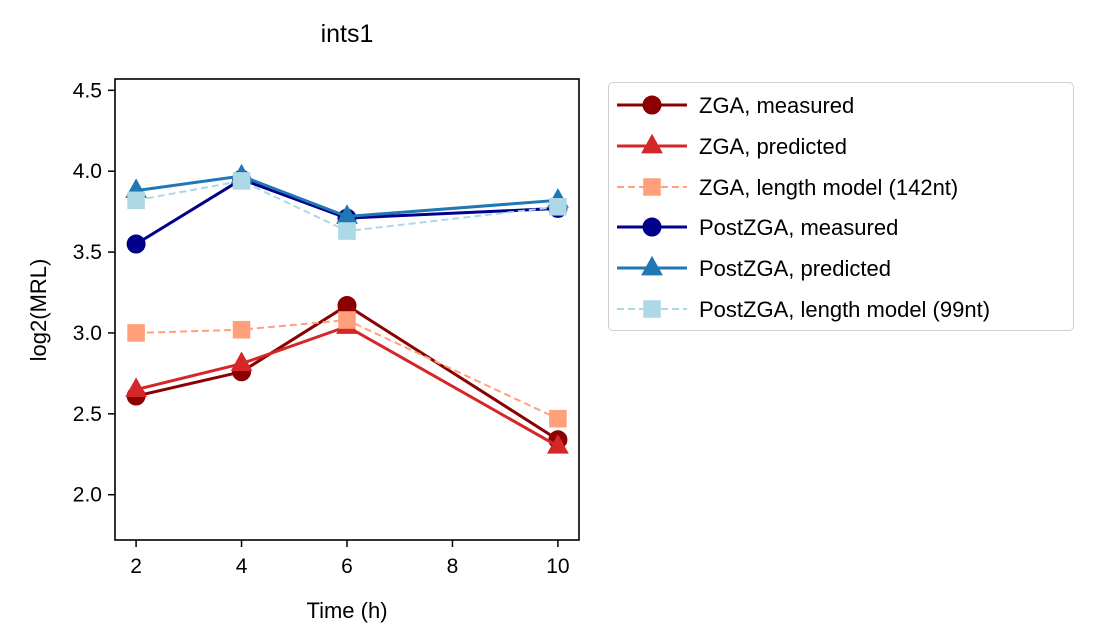 The height and width of the screenshot is (644, 1095). I want to click on legend-label: PostZGA, length model (99nt), so click(845, 309).